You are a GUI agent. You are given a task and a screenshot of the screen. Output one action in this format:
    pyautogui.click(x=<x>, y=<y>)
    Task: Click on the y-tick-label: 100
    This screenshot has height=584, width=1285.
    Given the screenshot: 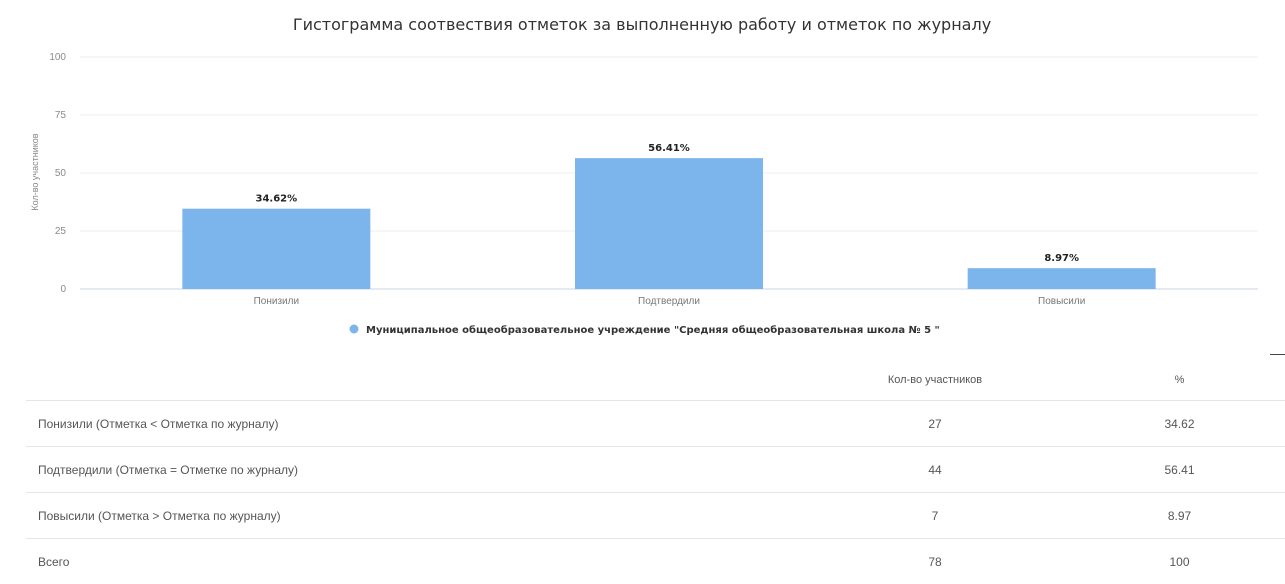 What is the action you would take?
    pyautogui.click(x=57, y=57)
    